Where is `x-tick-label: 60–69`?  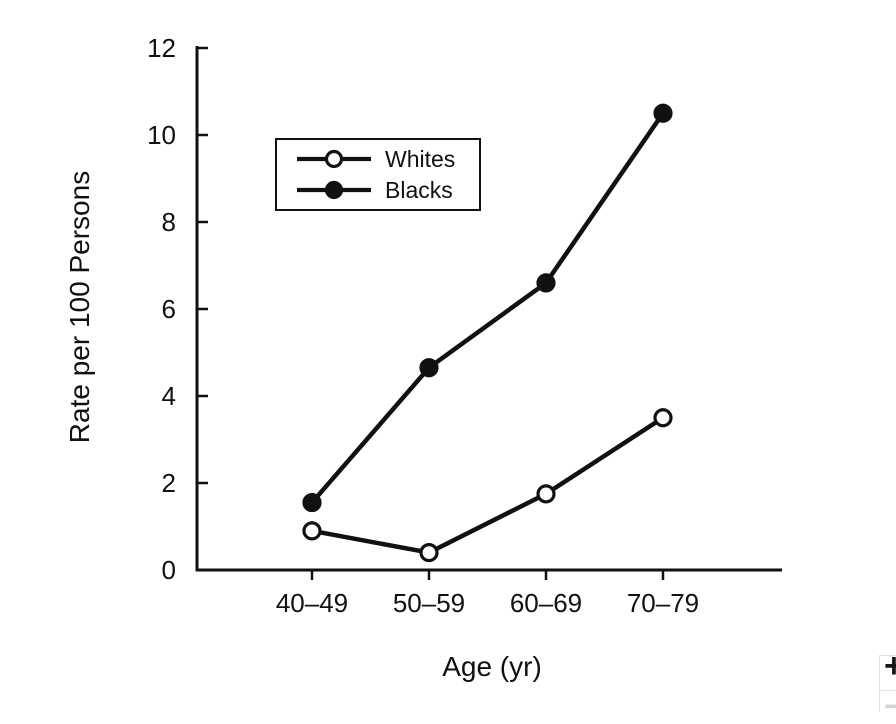 x-tick-label: 60–69 is located at coordinates (546, 603).